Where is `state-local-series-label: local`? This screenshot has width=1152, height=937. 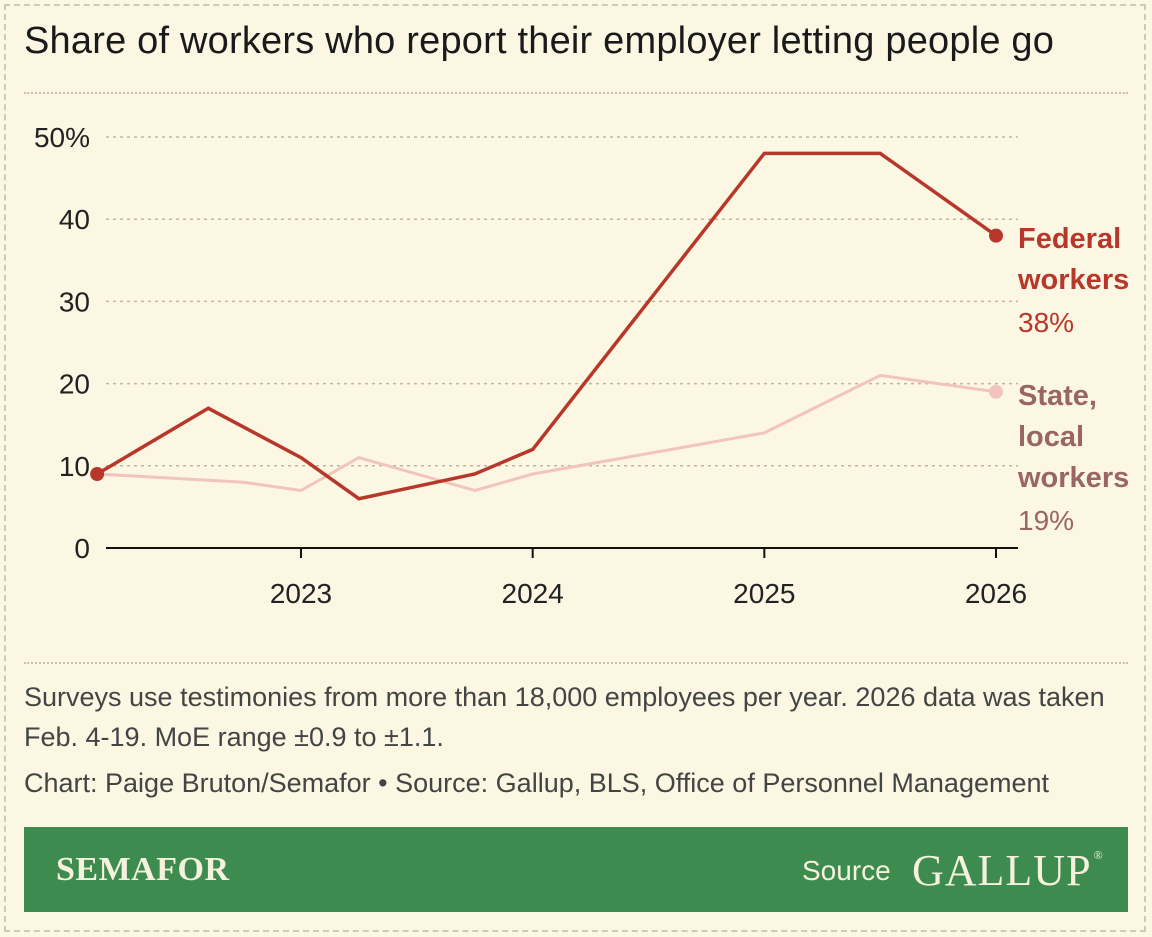 state-local-series-label: local is located at coordinates (1051, 437).